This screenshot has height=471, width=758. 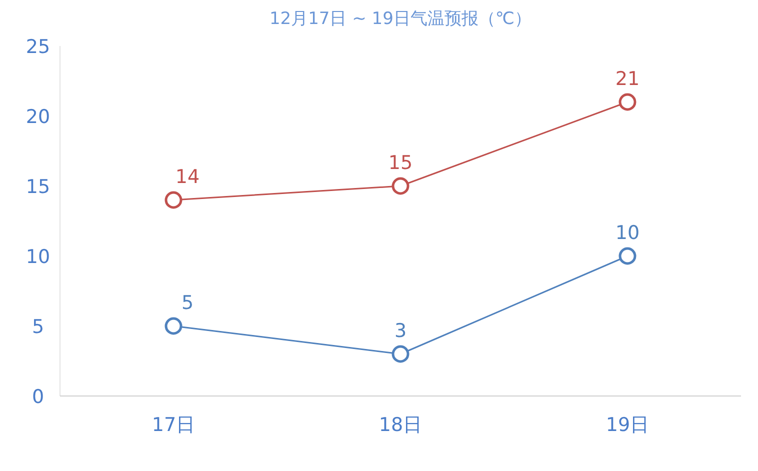 What do you see at coordinates (400, 163) in the screenshot?
I see `data-label: 15` at bounding box center [400, 163].